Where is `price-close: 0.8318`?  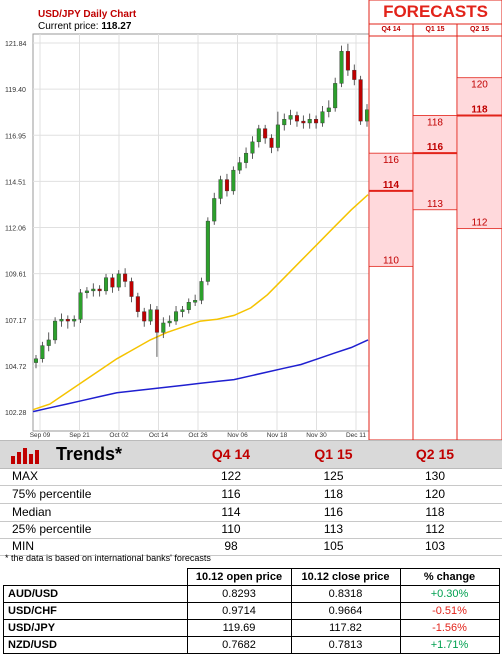
price-close: 0.8318 is located at coordinates (345, 594).